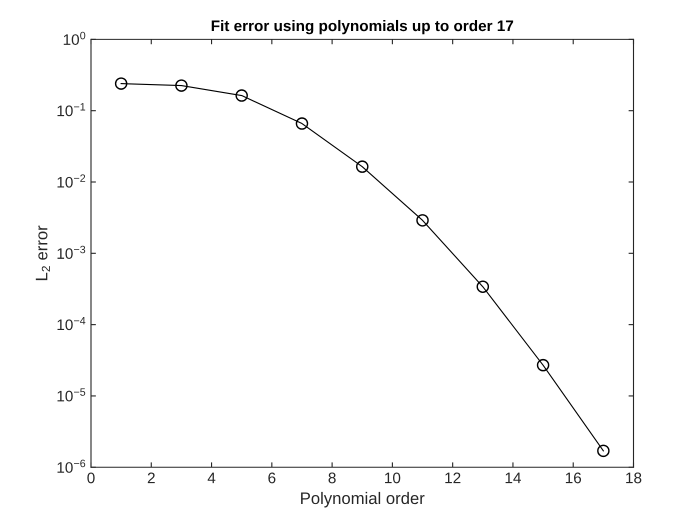 This screenshot has height=525, width=700. I want to click on y-tick-label: 10$^{0}$, so click(75, 39).